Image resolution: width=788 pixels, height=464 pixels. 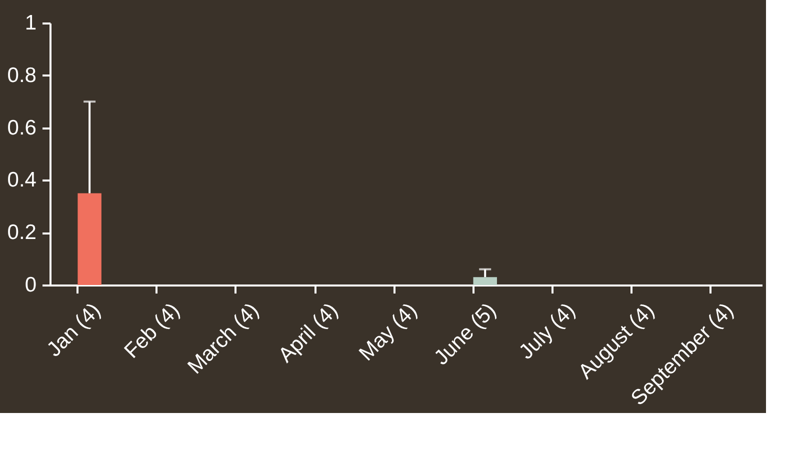 What do you see at coordinates (547, 331) in the screenshot?
I see `x-tick-label: July (4)` at bounding box center [547, 331].